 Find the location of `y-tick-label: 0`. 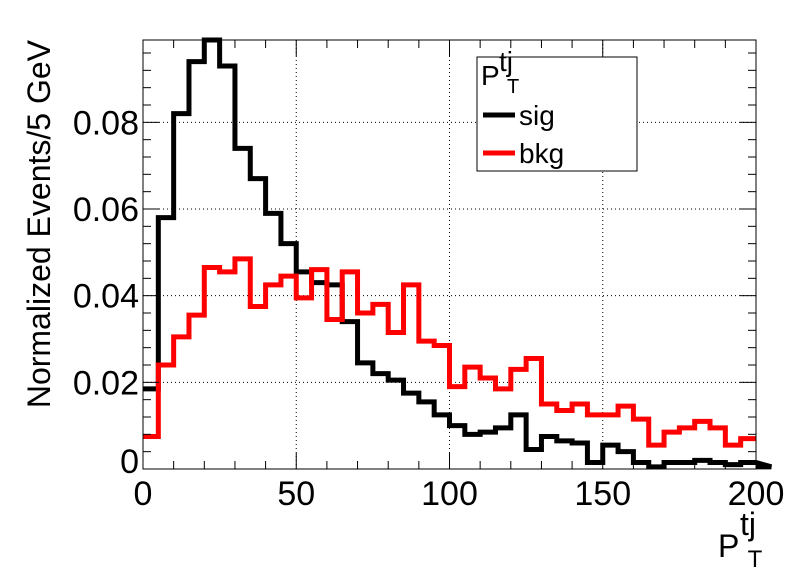

y-tick-label: 0 is located at coordinates (129, 462).